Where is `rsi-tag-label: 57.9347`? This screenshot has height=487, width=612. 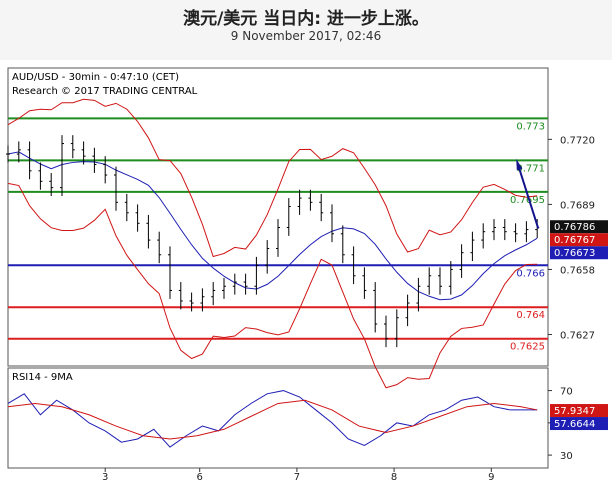
rsi-tag-label: 57.9347 is located at coordinates (574, 411).